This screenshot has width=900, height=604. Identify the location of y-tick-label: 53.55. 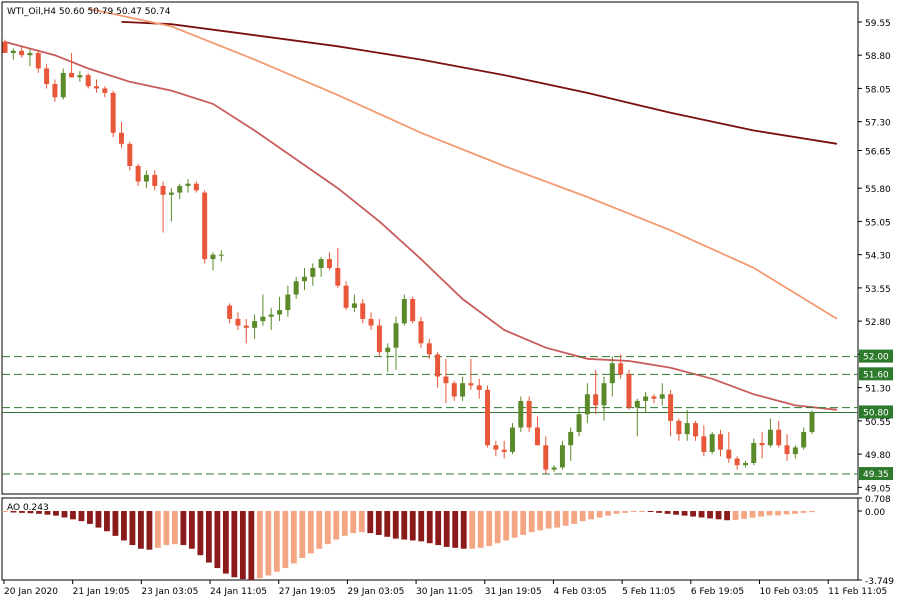
(878, 290).